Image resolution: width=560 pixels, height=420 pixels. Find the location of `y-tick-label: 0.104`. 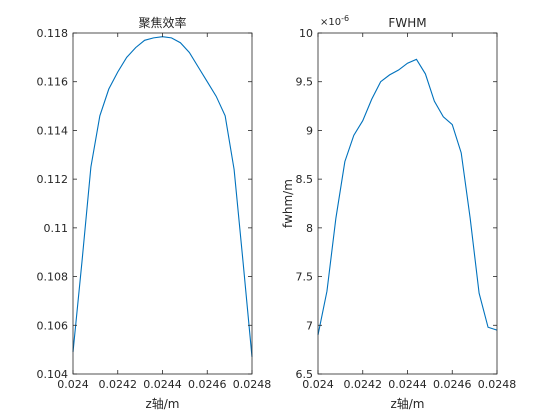

y-tick-label: 0.104 is located at coordinates (53, 374).